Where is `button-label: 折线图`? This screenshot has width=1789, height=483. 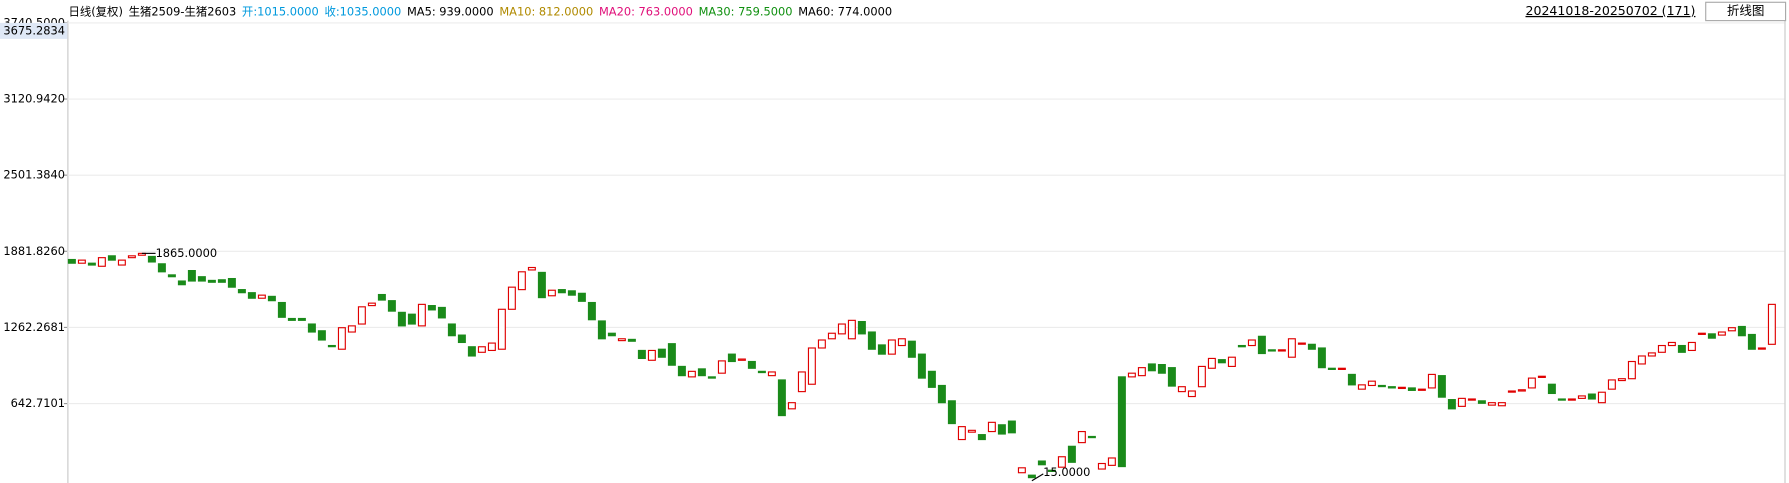
button-label: 折线图 is located at coordinates (1746, 10).